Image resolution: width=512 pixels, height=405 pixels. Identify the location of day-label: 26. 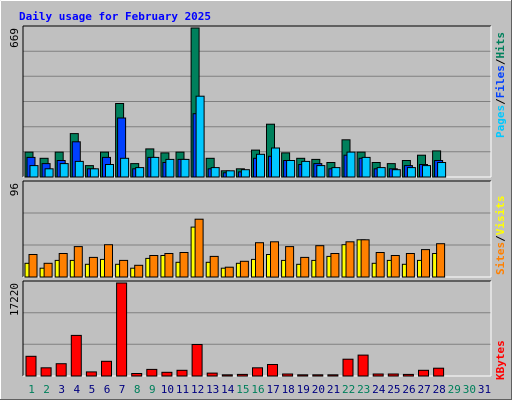
(408, 389).